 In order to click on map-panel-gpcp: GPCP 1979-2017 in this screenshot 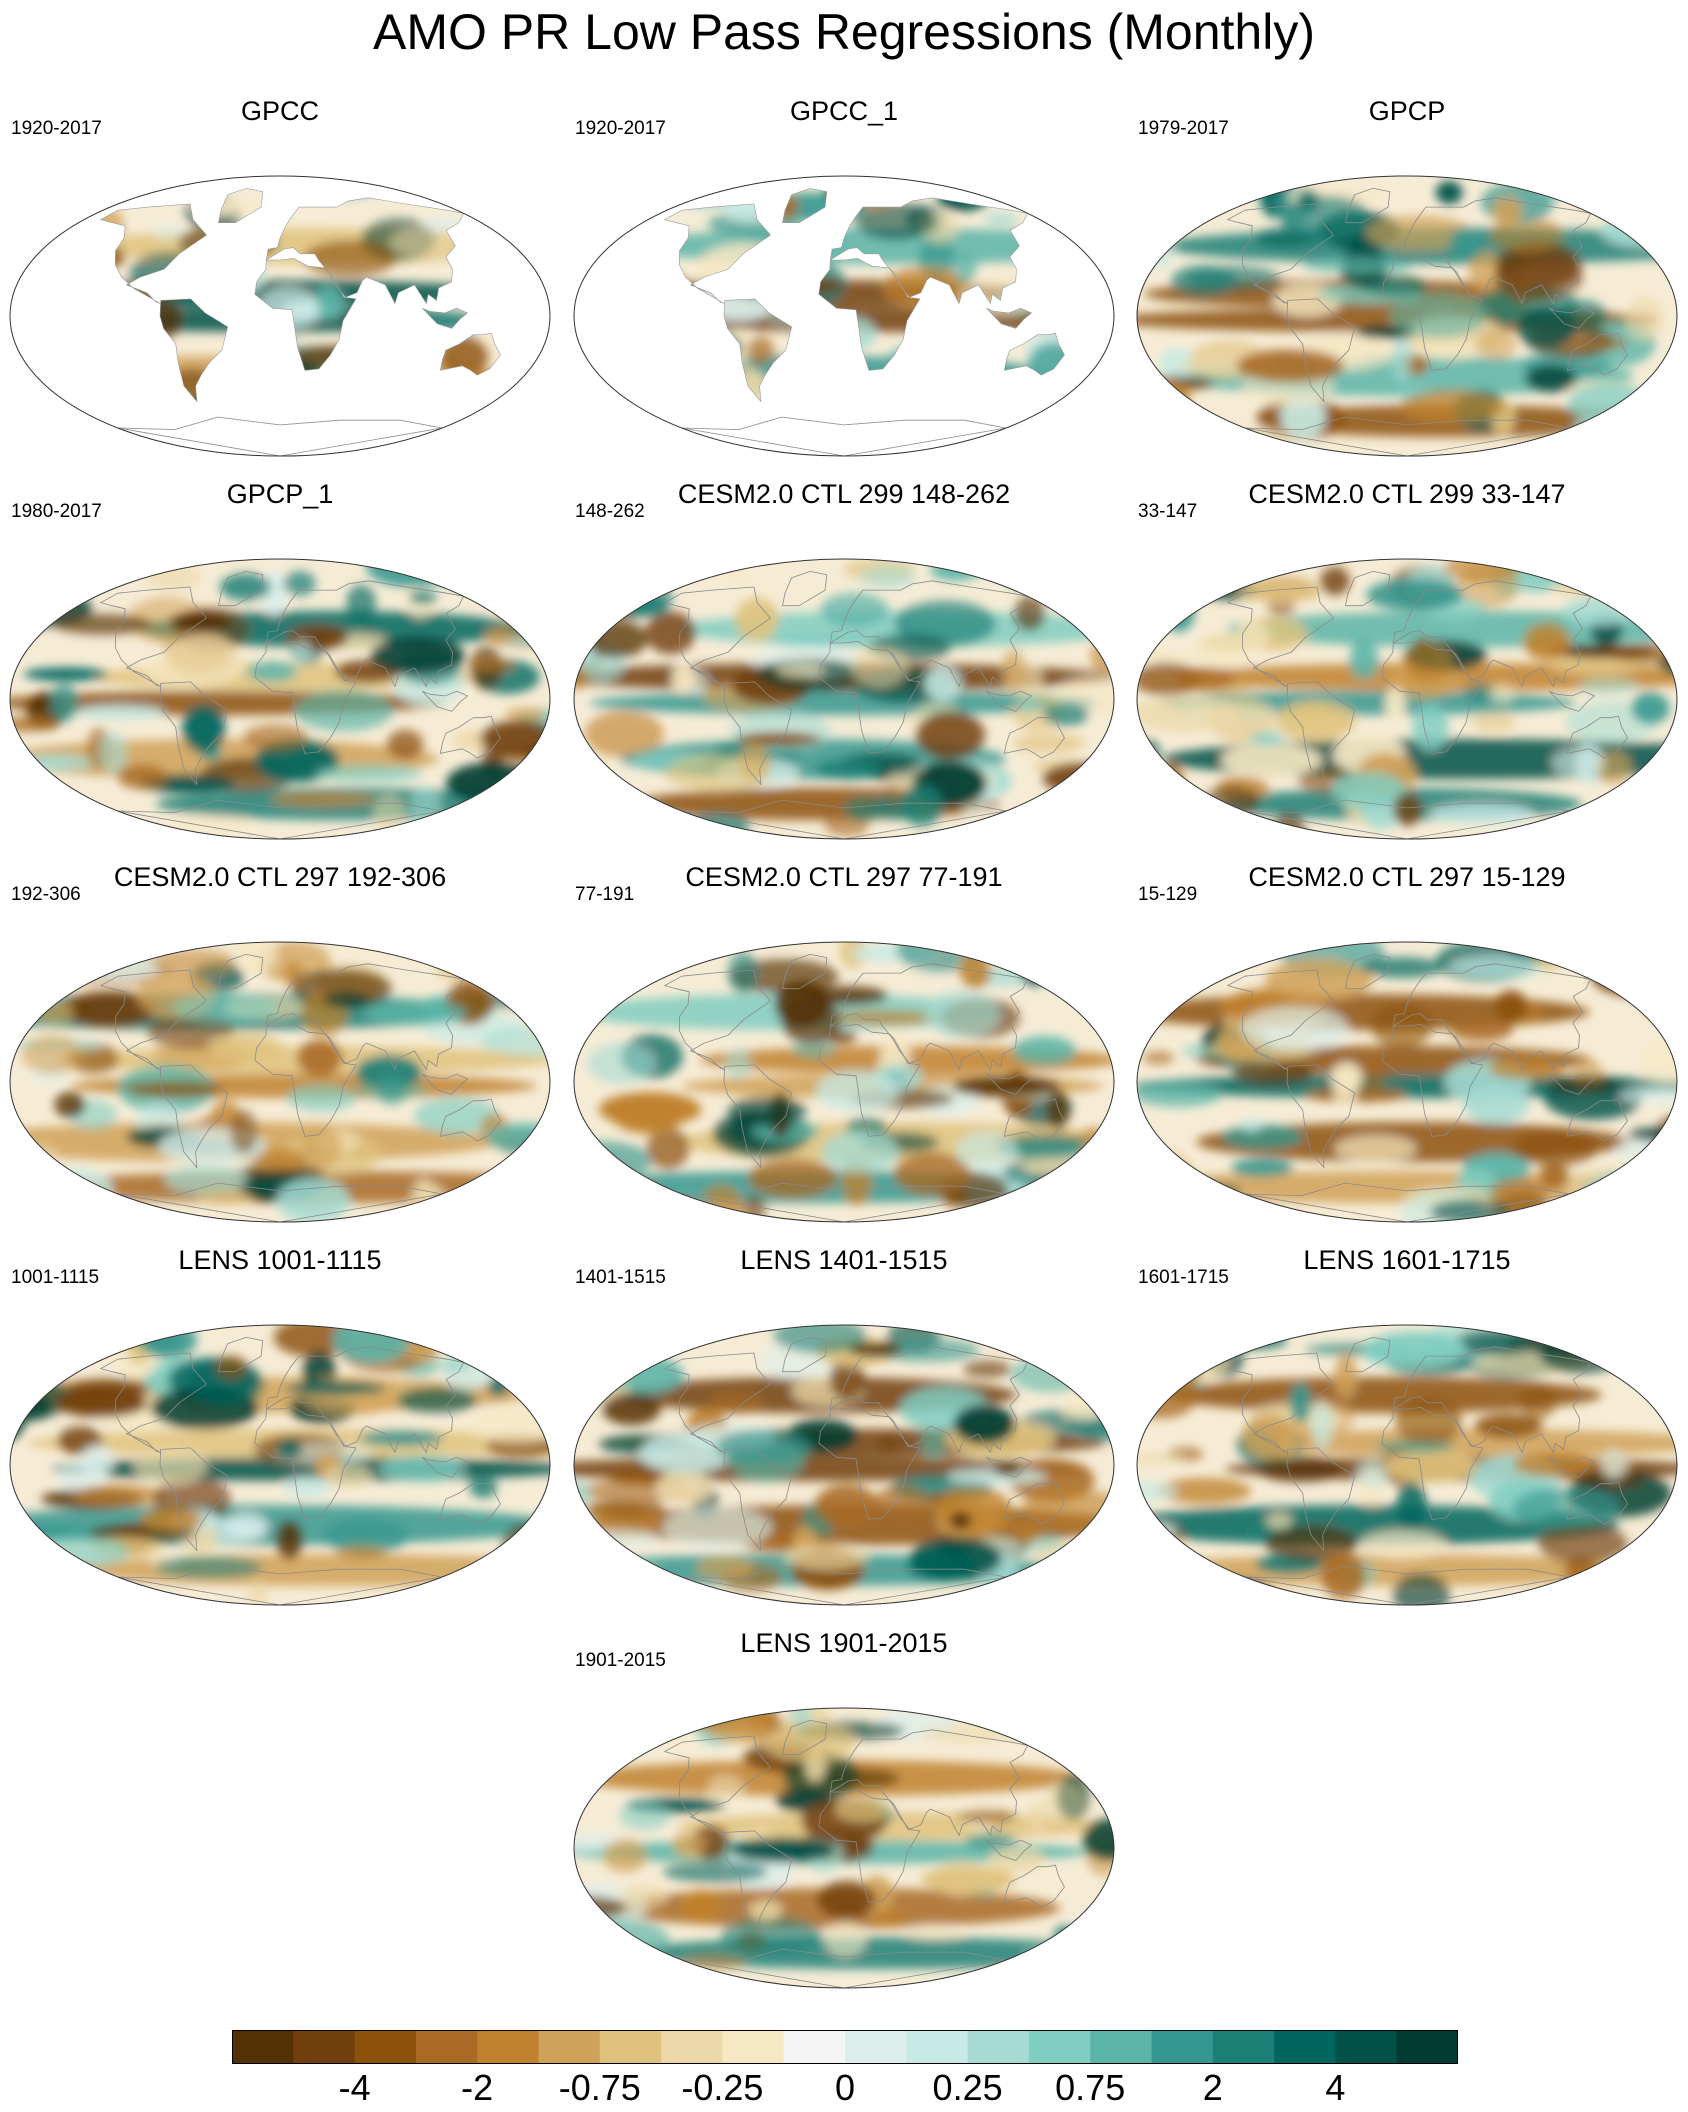, I will do `click(1407, 285)`.